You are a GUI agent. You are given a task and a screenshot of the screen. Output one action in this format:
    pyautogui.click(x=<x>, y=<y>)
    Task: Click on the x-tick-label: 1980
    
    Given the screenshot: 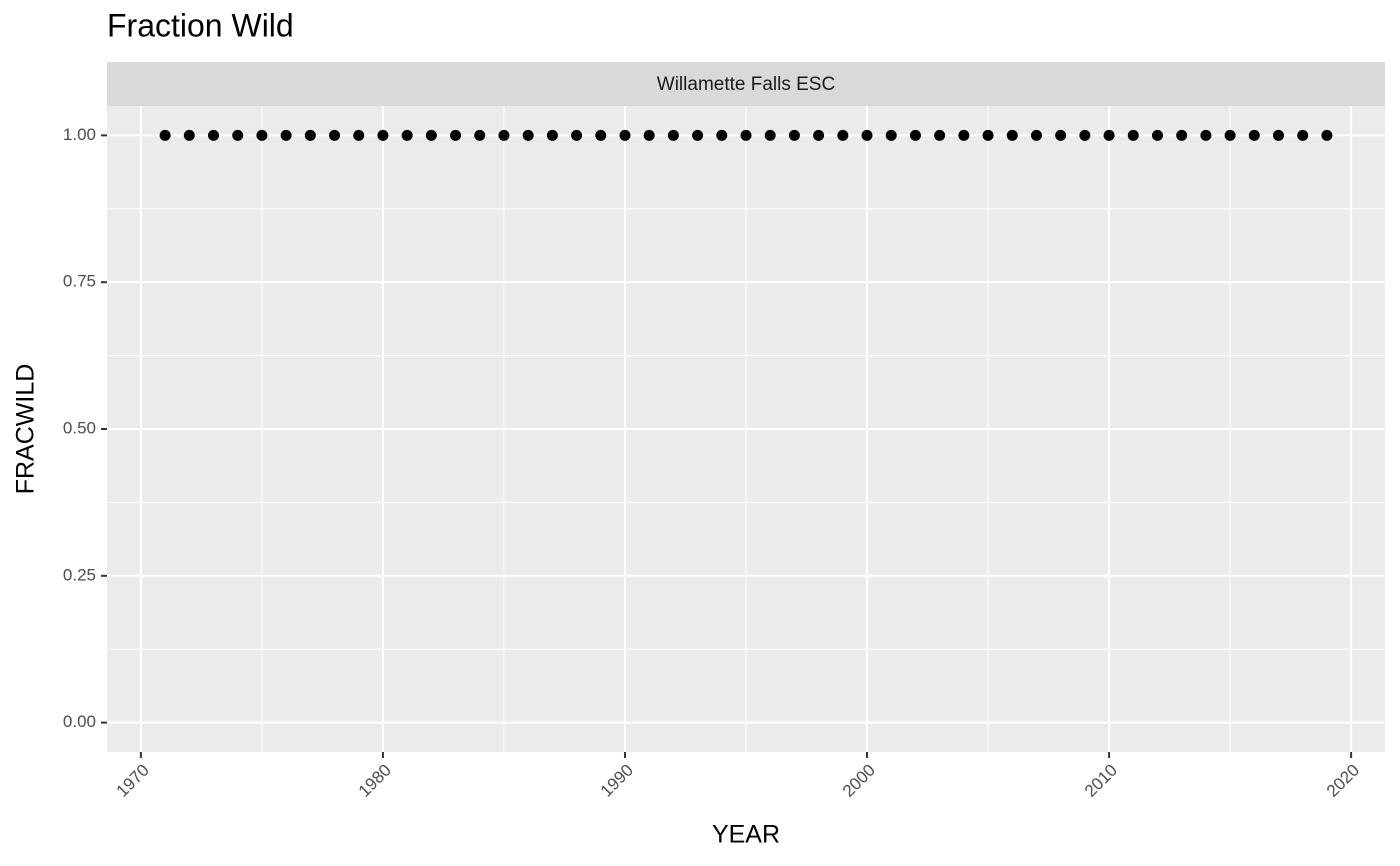 What is the action you would take?
    pyautogui.click(x=375, y=781)
    